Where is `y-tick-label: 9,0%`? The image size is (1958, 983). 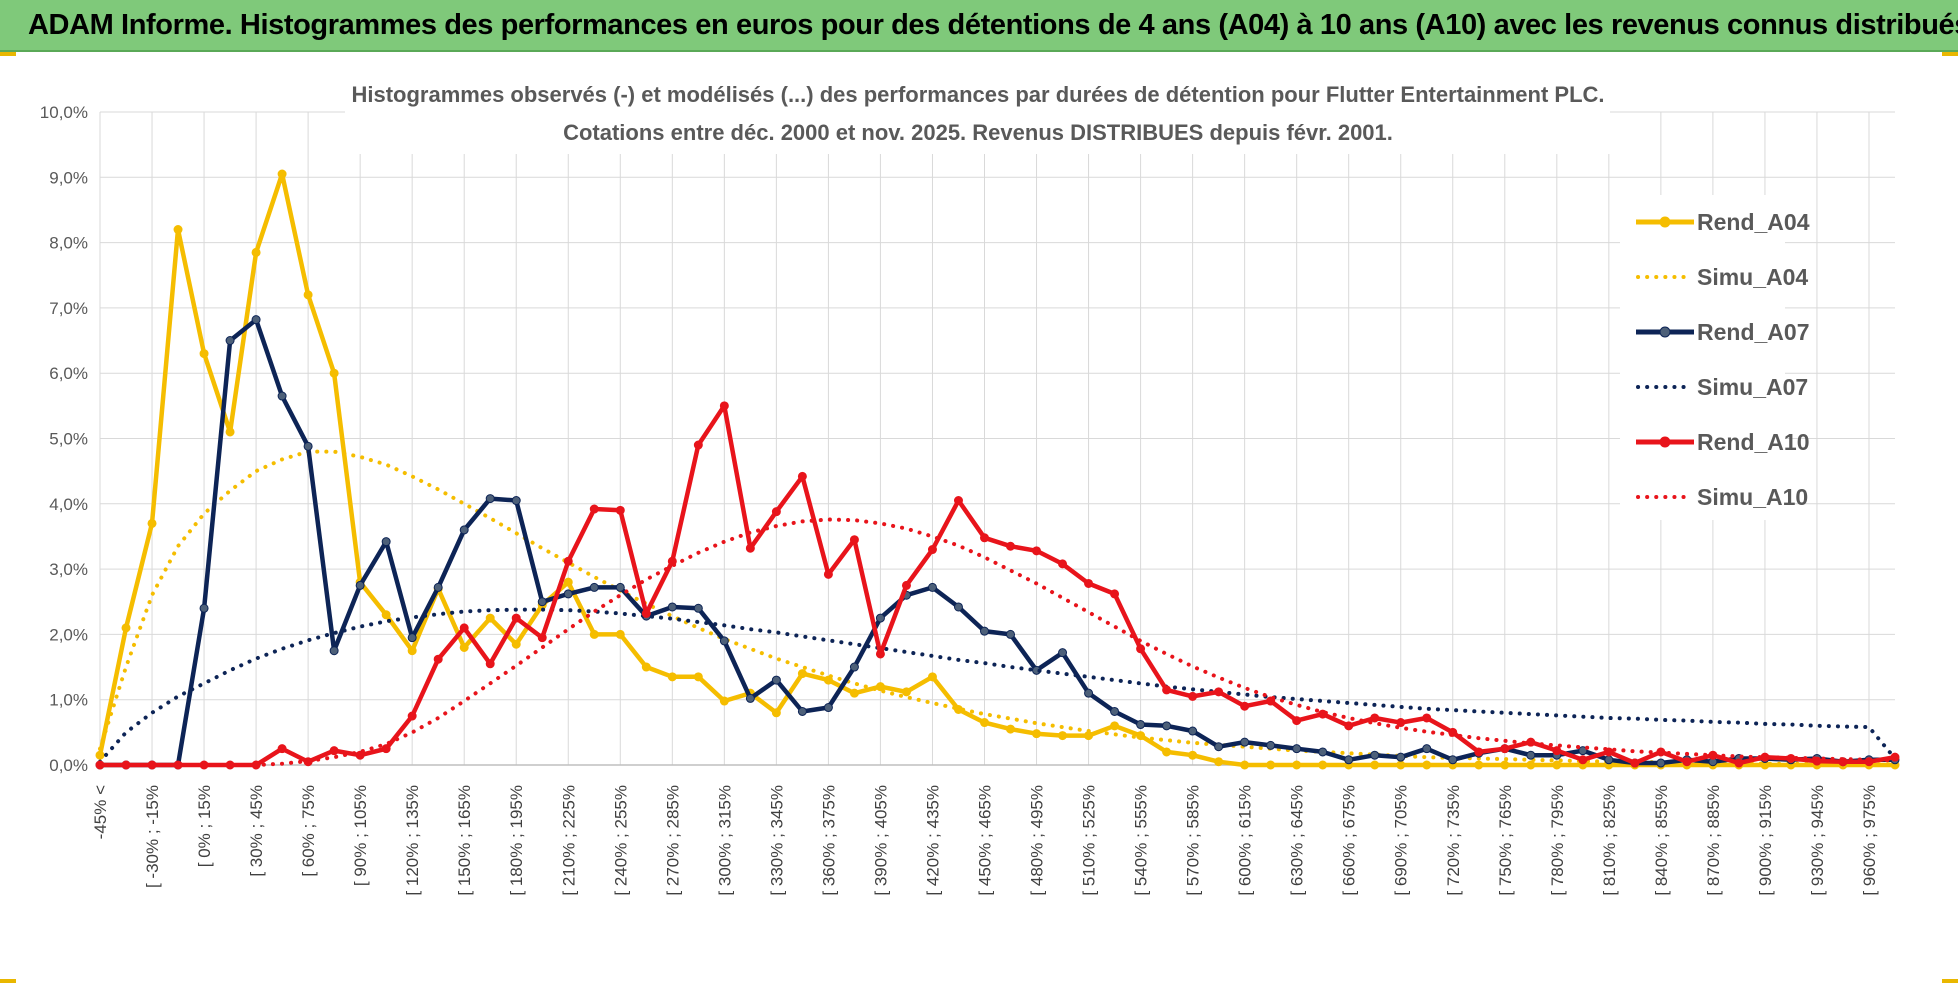 y-tick-label: 9,0% is located at coordinates (68, 177).